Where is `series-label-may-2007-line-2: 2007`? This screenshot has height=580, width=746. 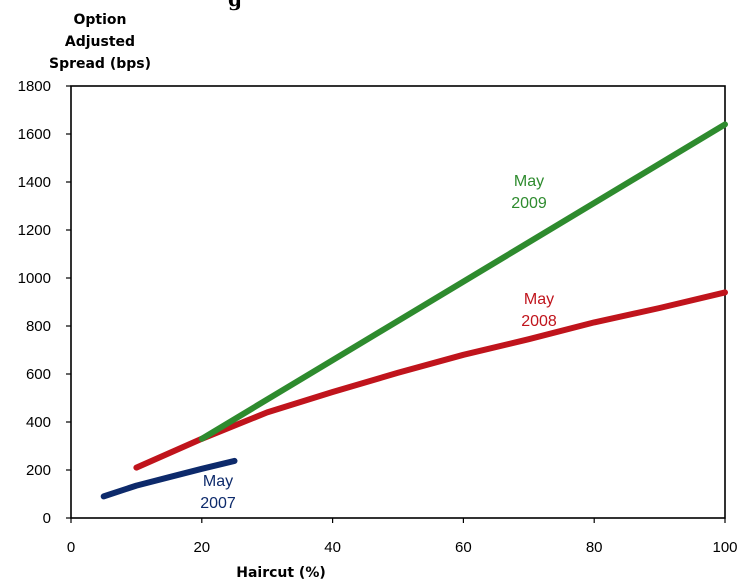 series-label-may-2007-line-2: 2007 is located at coordinates (218, 503).